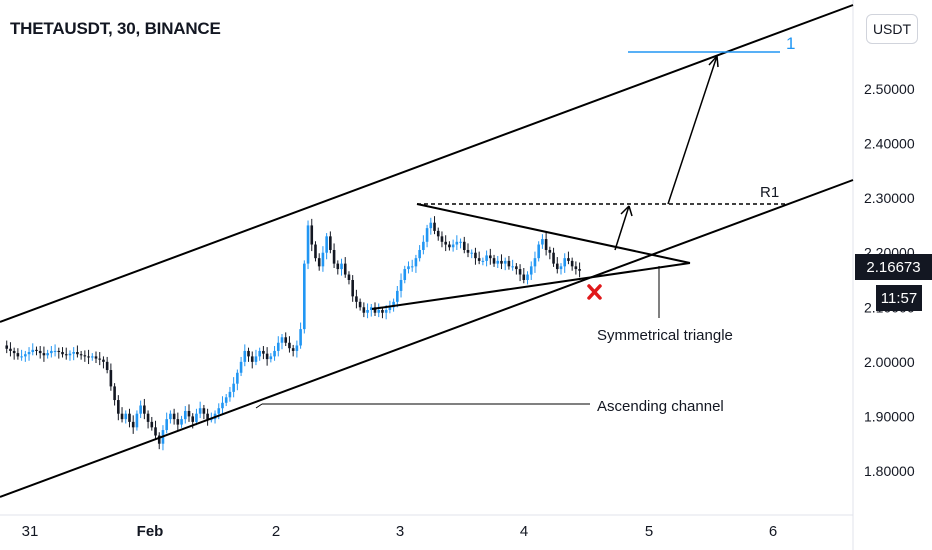  What do you see at coordinates (625, 210) in the screenshot?
I see `breakout-arrow-head-left` at bounding box center [625, 210].